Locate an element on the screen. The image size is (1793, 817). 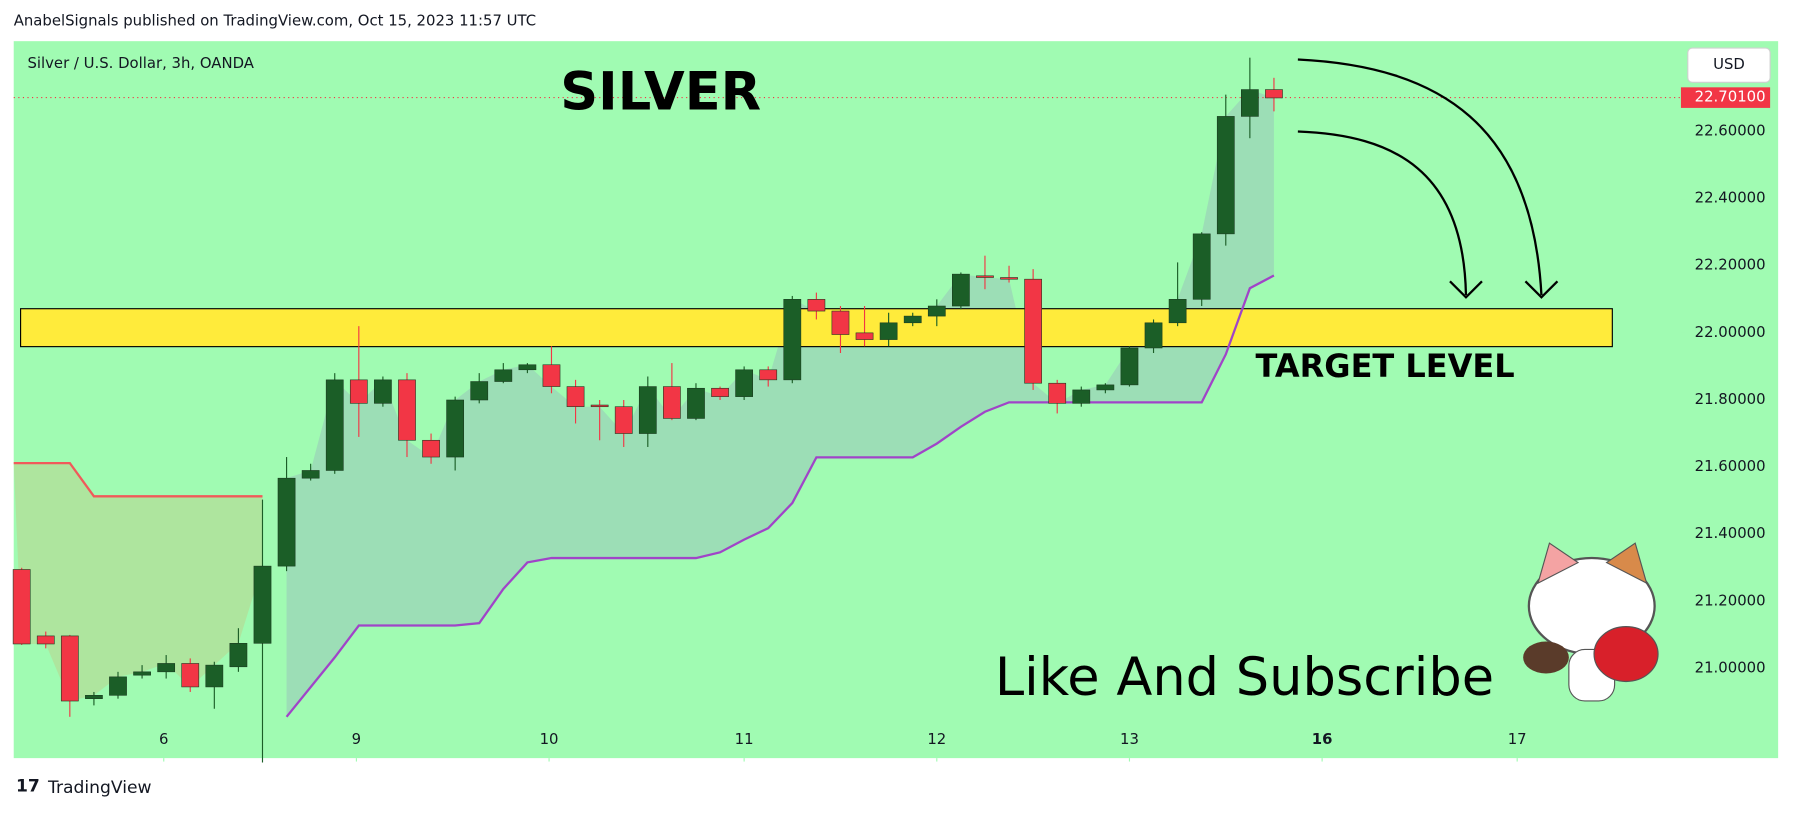
y-tick-label: 22.60000 is located at coordinates (1730, 131).